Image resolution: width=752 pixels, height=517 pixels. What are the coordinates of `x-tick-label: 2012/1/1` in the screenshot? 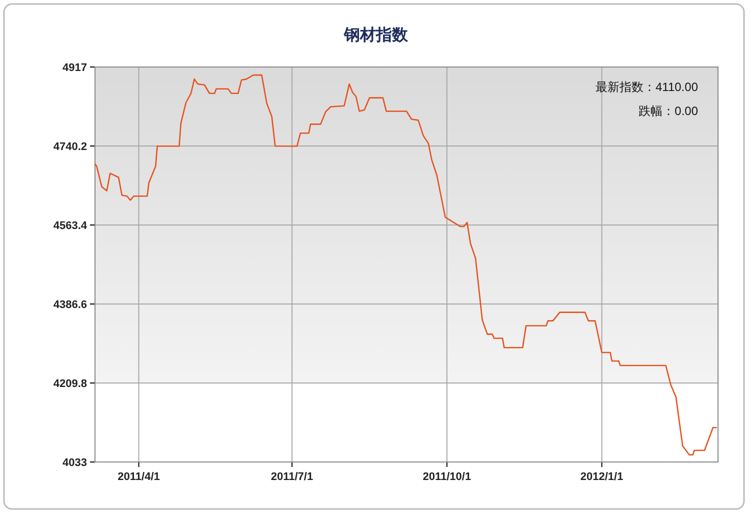 It's located at (602, 477).